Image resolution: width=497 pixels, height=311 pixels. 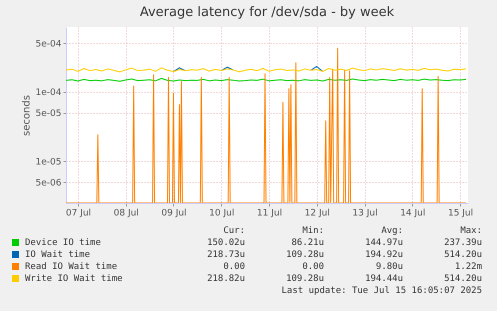 I want to click on x-tick-label: 09 Jul, so click(x=174, y=213).